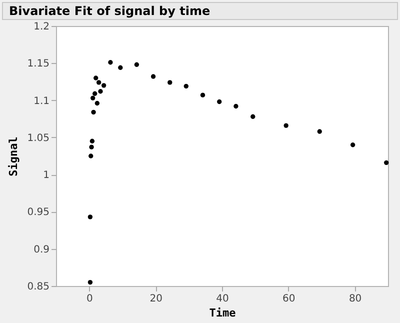 This screenshot has height=323, width=400. I want to click on x-tick-label: 80, so click(355, 299).